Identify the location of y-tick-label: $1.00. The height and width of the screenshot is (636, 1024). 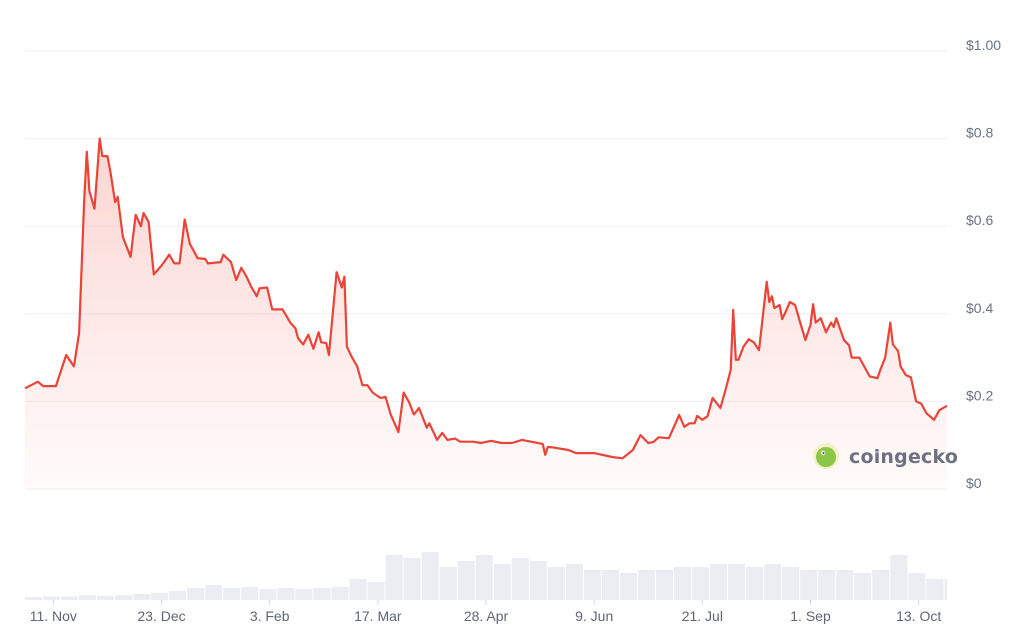
(983, 45).